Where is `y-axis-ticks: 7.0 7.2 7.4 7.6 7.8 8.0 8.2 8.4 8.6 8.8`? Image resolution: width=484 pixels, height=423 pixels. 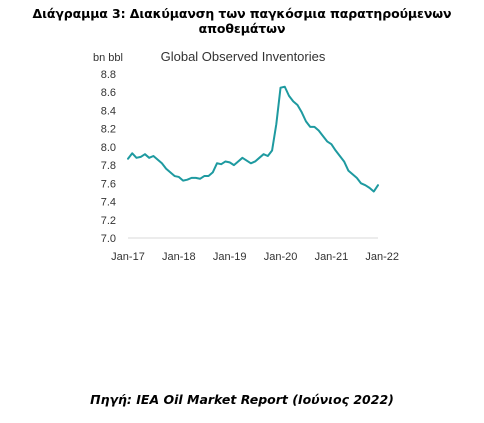 y-axis-ticks: 7.0 7.2 7.4 7.6 7.8 8.0 8.2 8.4 8.6 8.8 is located at coordinates (108, 157).